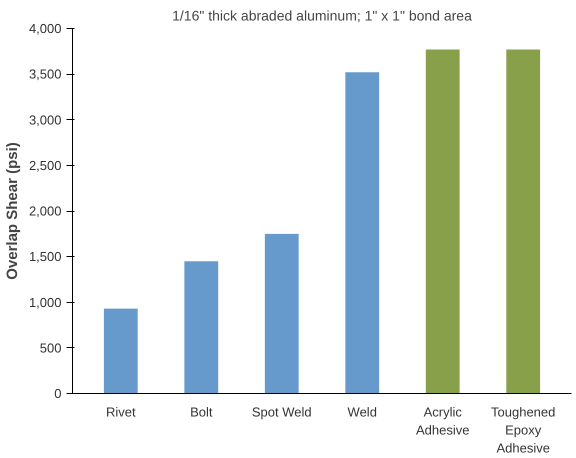 The width and height of the screenshot is (576, 458). What do you see at coordinates (51, 348) in the screenshot?
I see `y-tick-label: 500` at bounding box center [51, 348].